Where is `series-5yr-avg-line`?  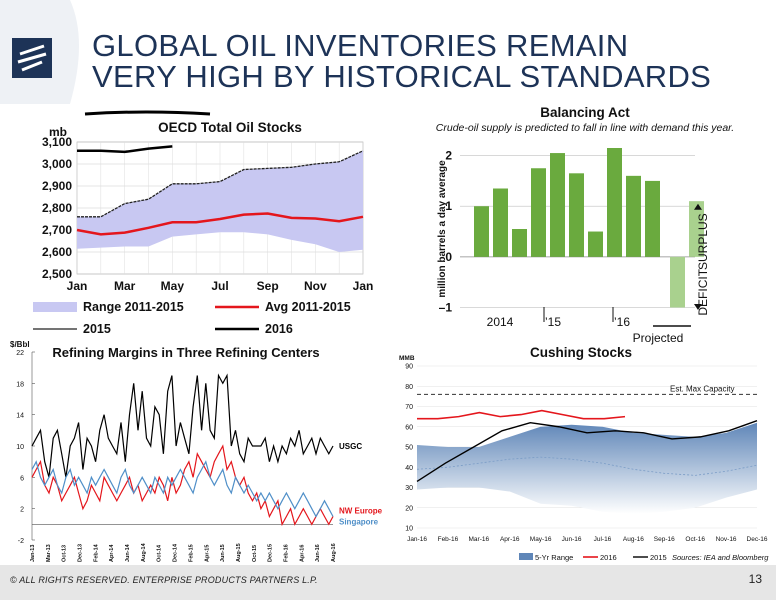
series-5yr-avg-line is located at coordinates (587, 466).